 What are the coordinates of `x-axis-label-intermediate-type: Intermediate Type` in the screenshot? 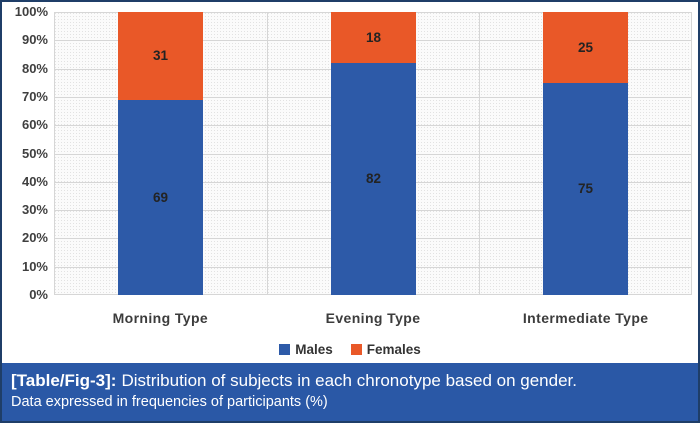 It's located at (585, 318).